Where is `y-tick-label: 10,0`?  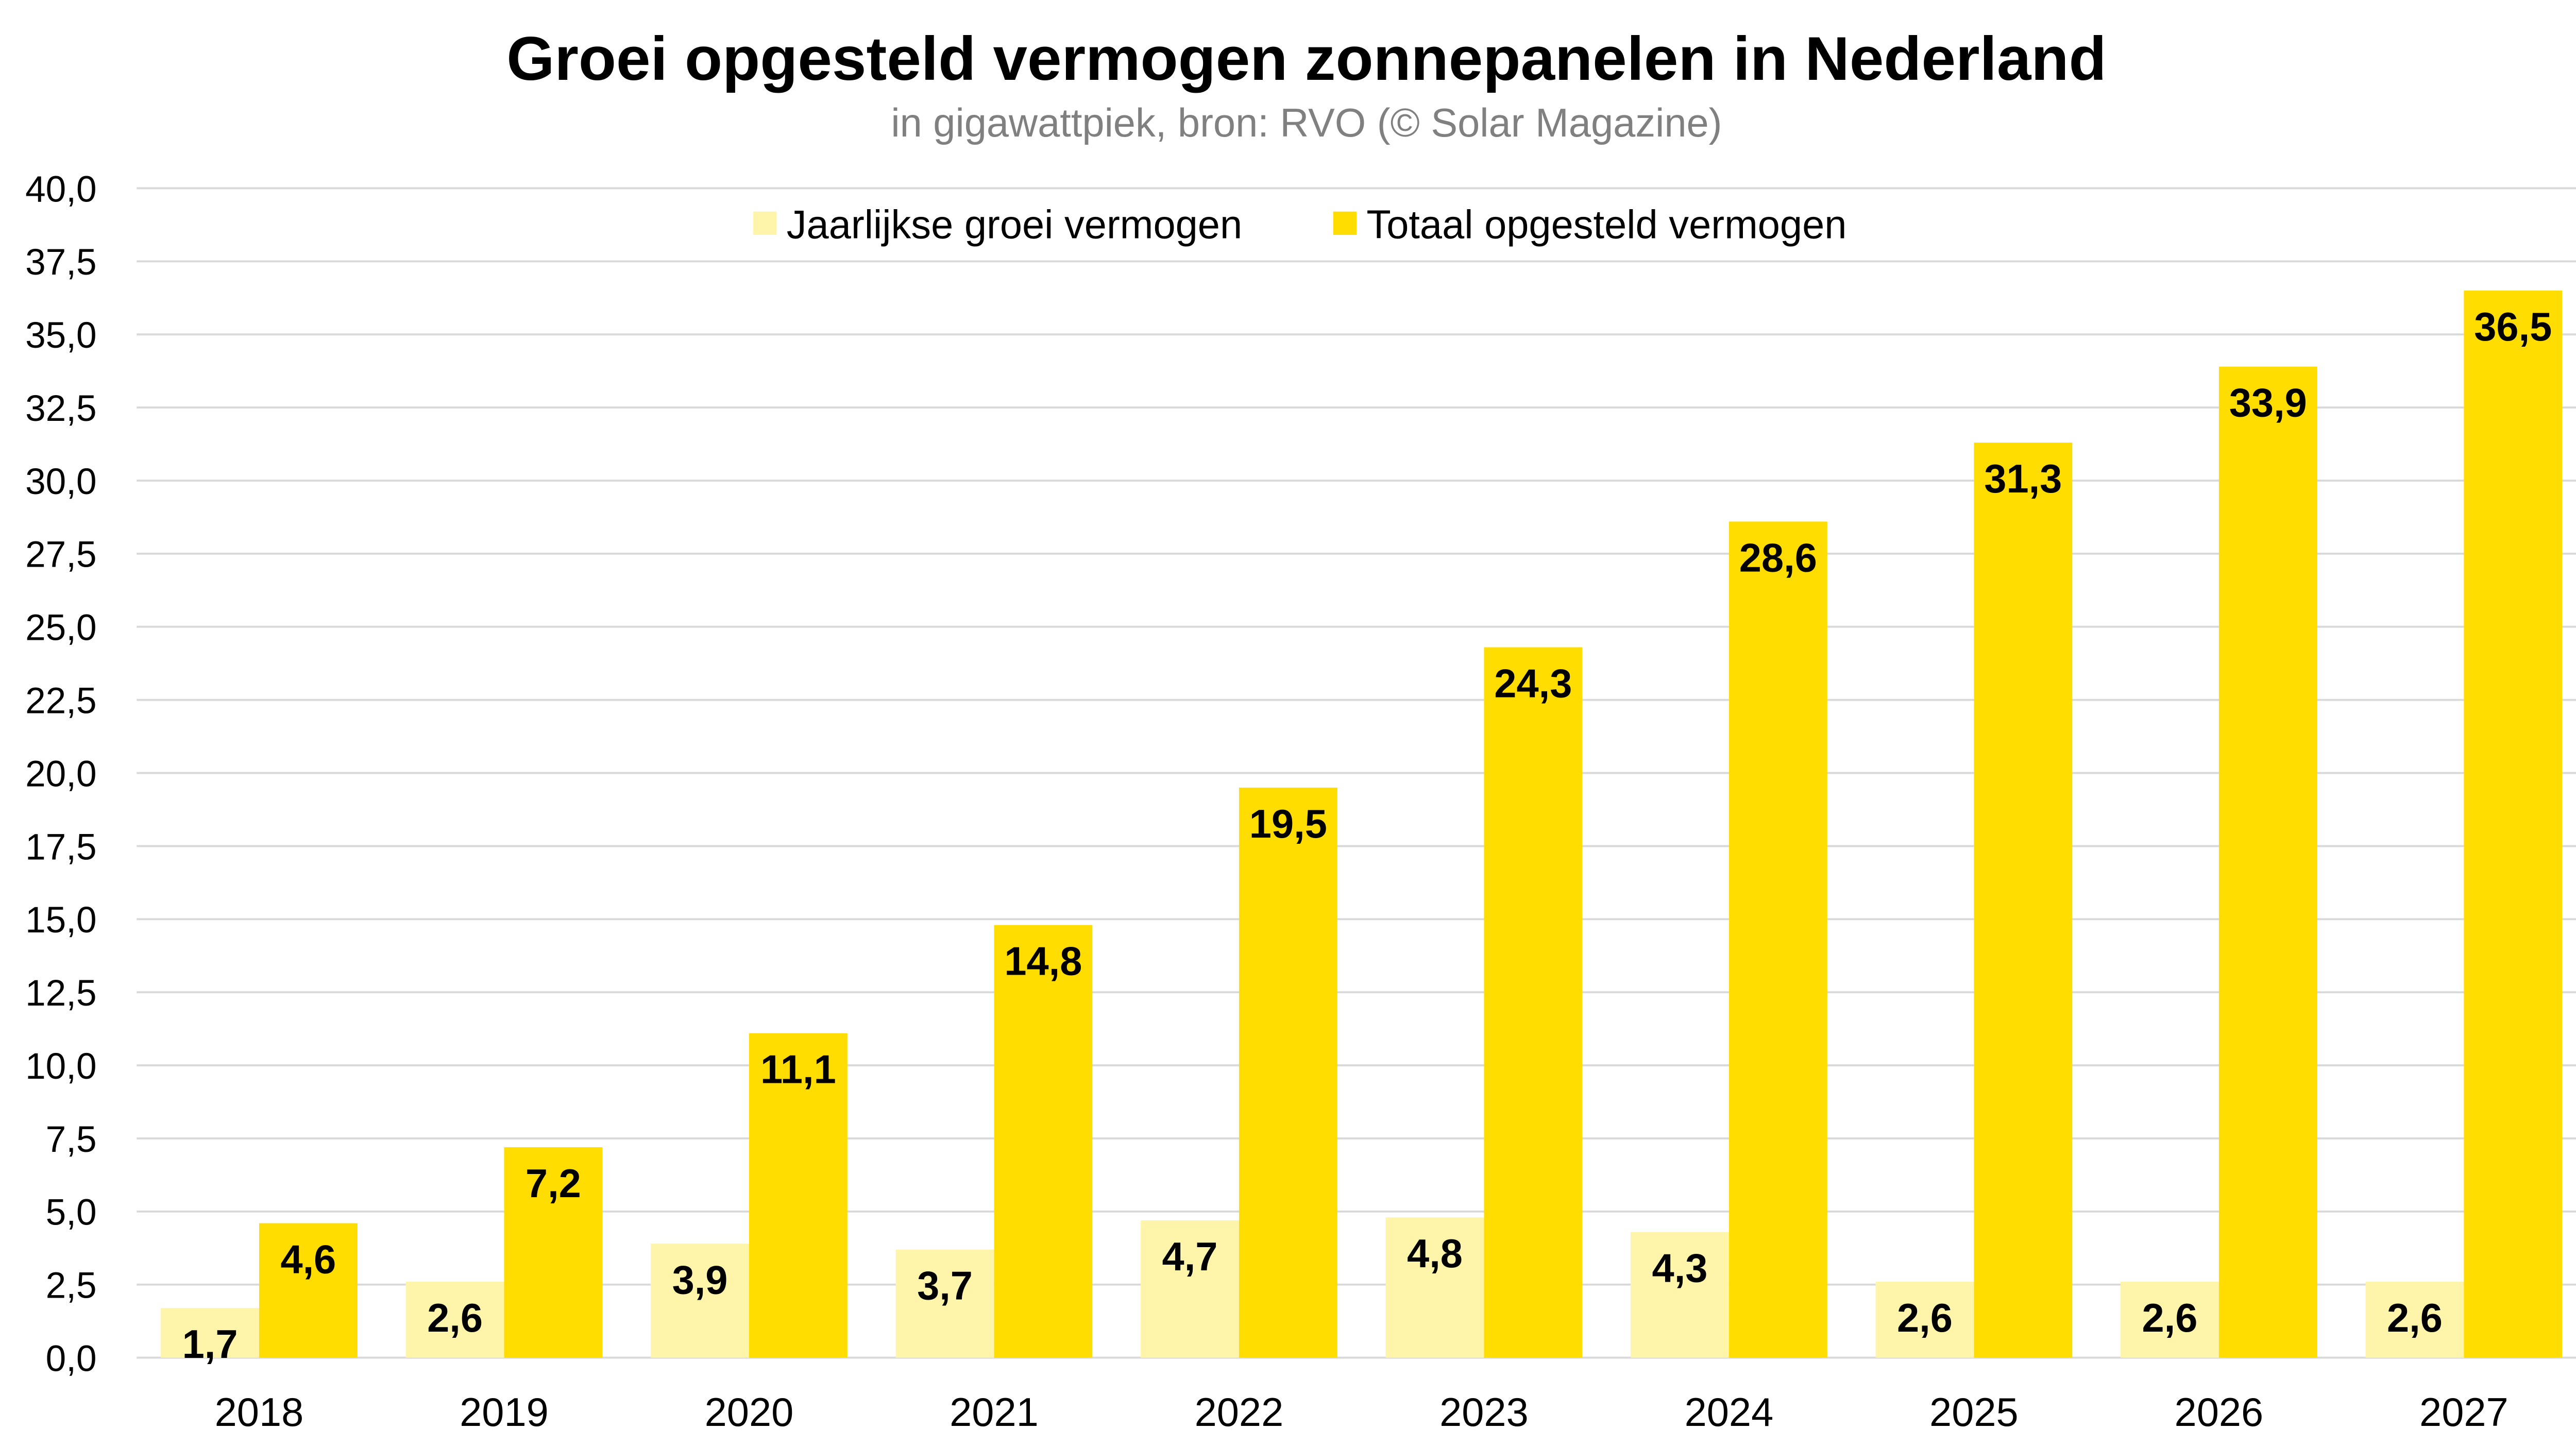 y-tick-label: 10,0 is located at coordinates (60, 1066).